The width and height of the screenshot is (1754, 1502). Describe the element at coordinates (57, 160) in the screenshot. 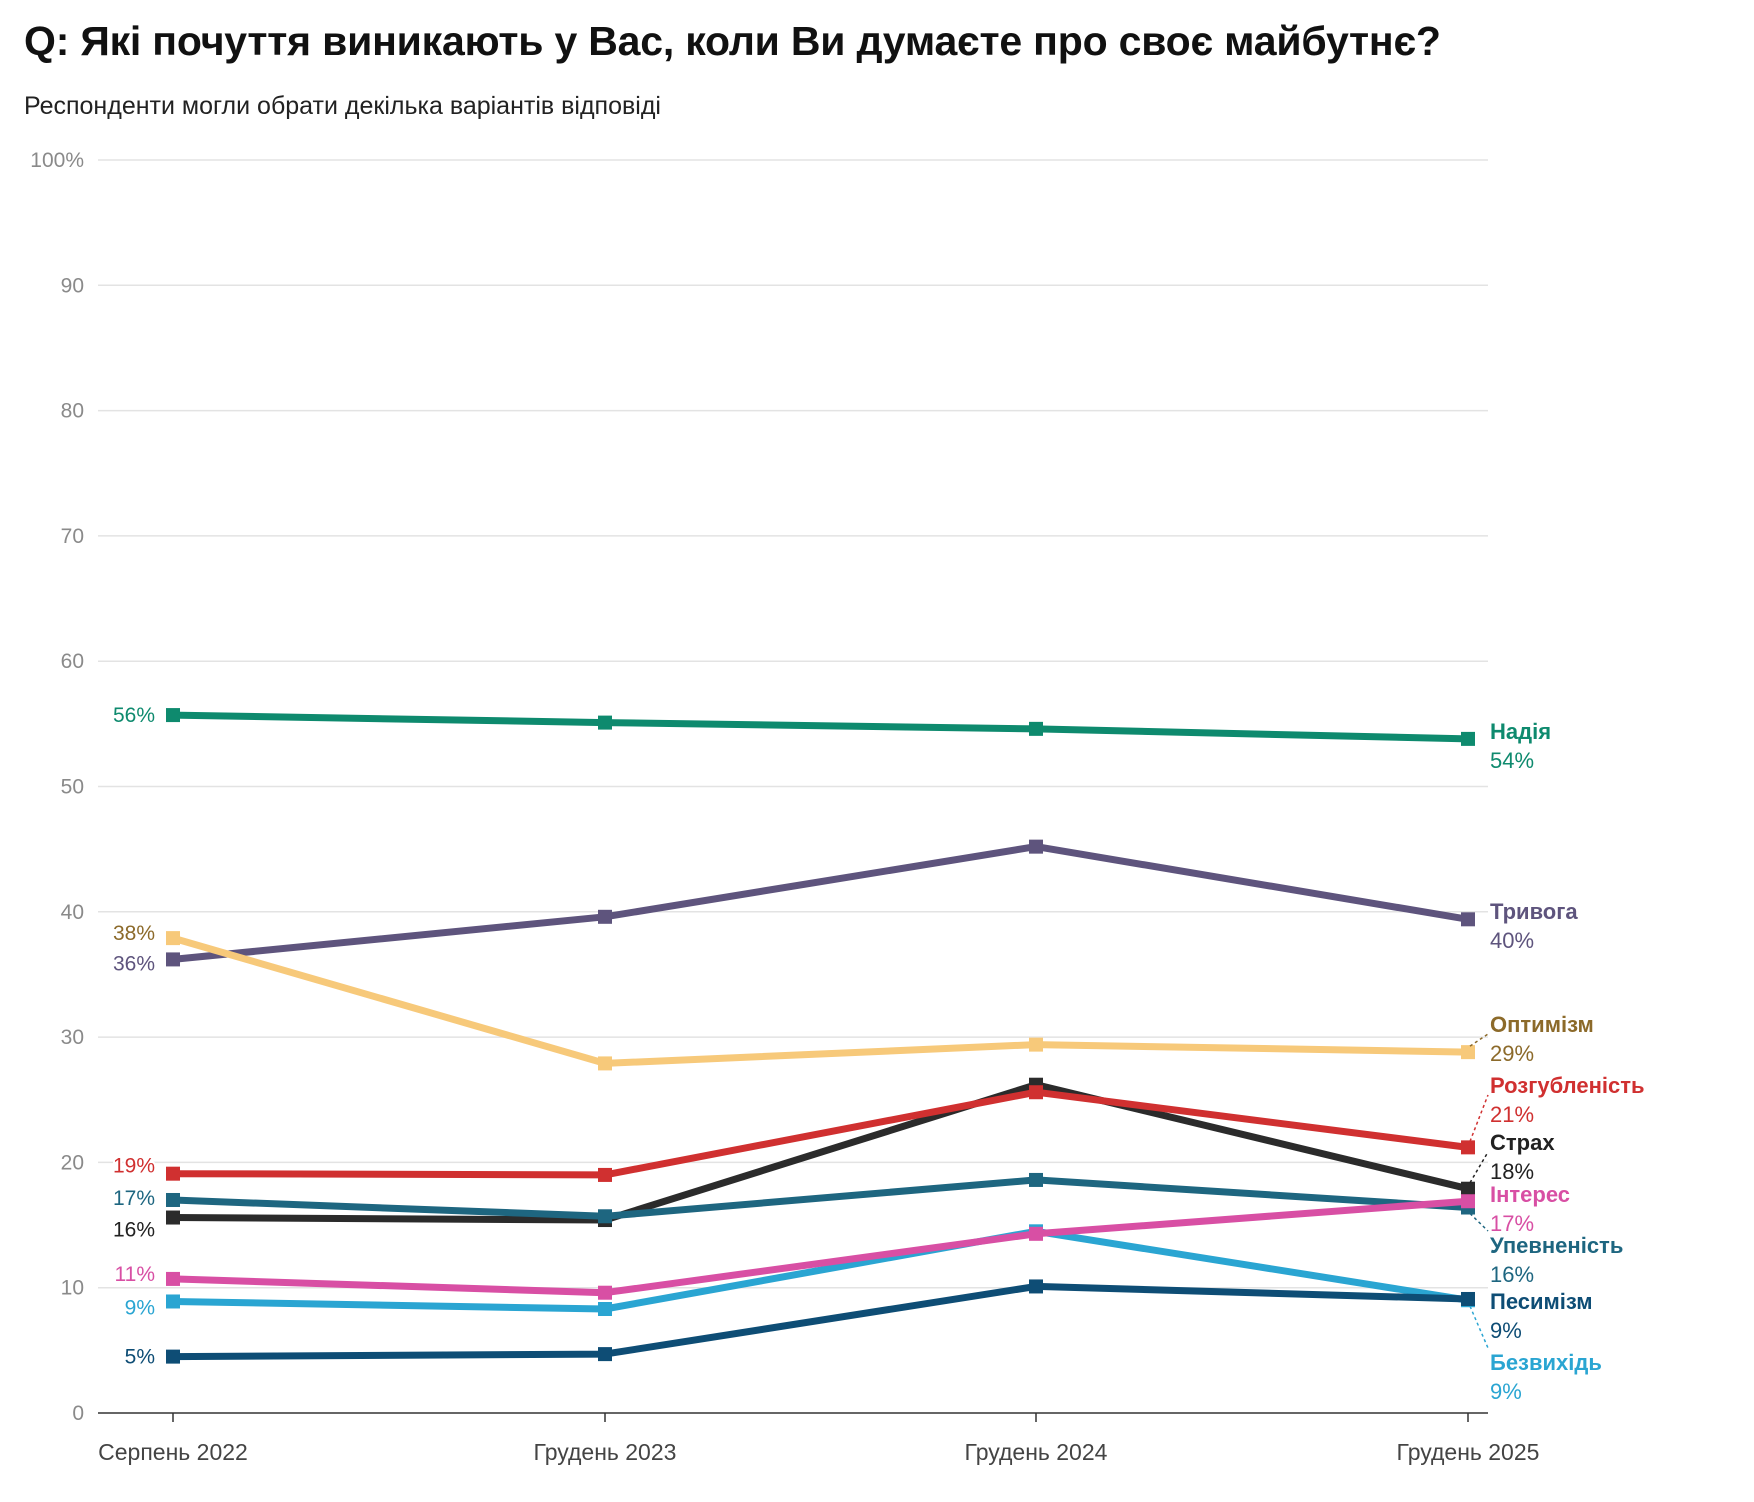

I see `y-tick-label: 100%` at that location.